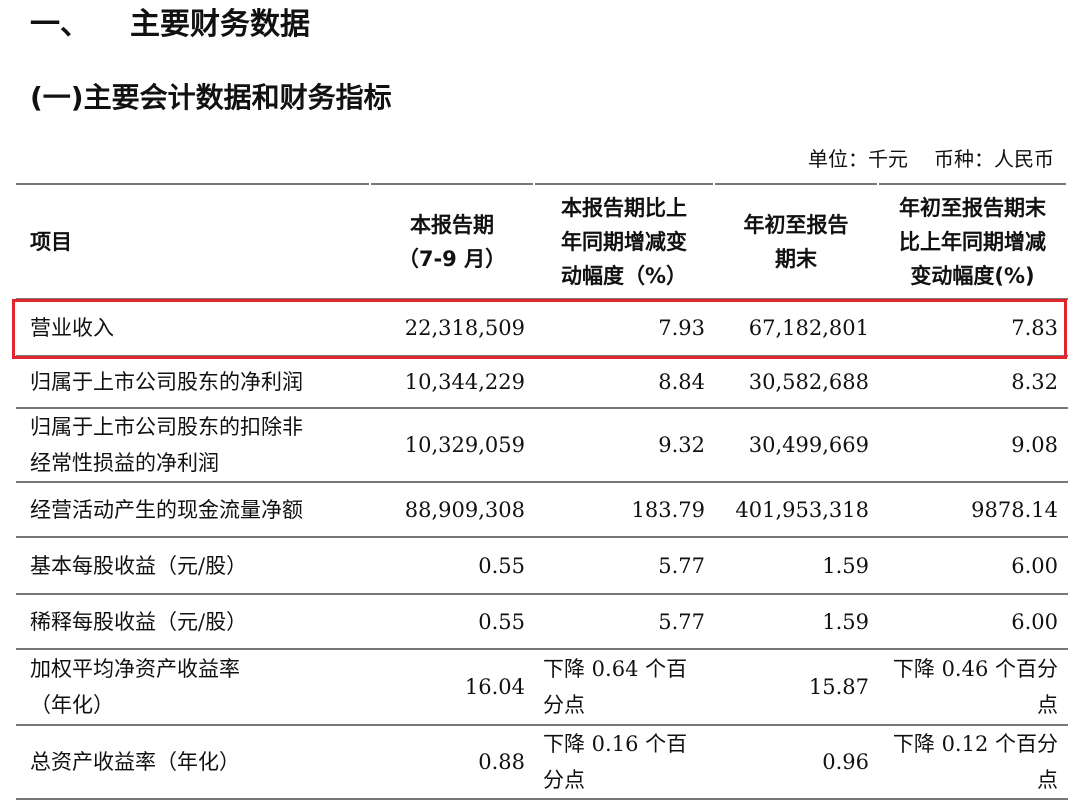 Image resolution: width=1080 pixels, height=810 pixels. Describe the element at coordinates (193, 762) in the screenshot. I see `row-label: 总资产收益率（年化）` at that location.